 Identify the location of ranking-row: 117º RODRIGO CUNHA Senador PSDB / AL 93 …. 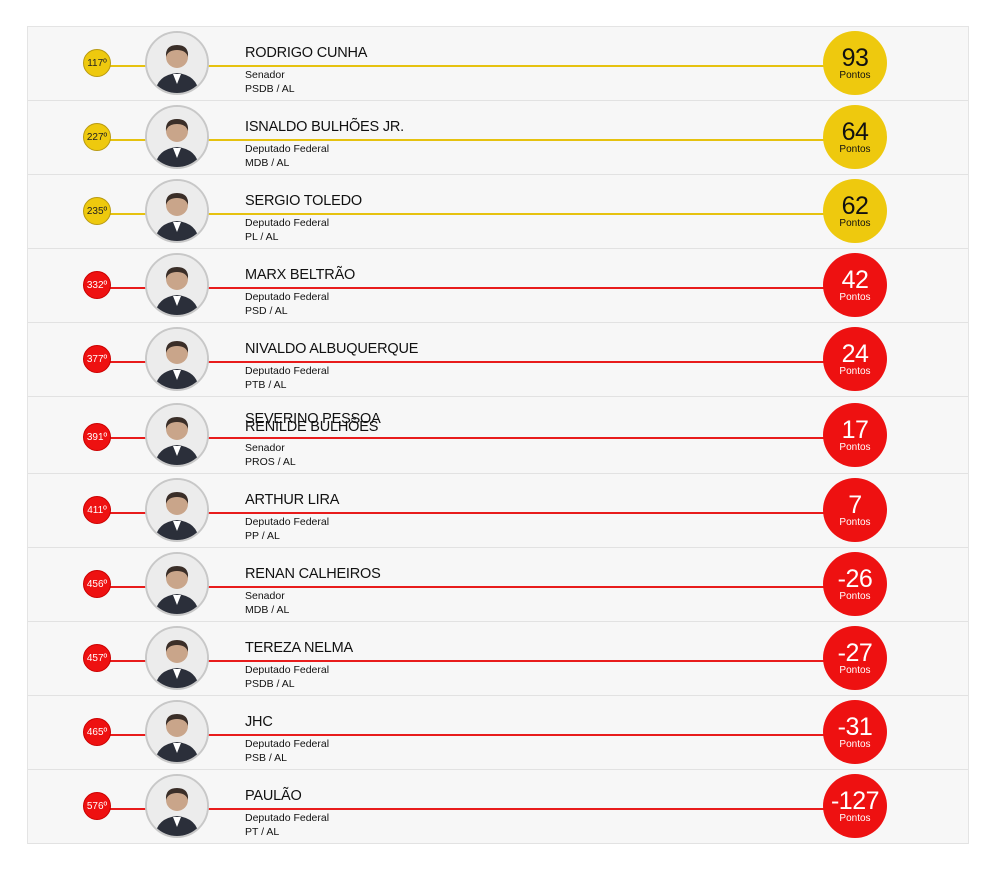
(498, 64).